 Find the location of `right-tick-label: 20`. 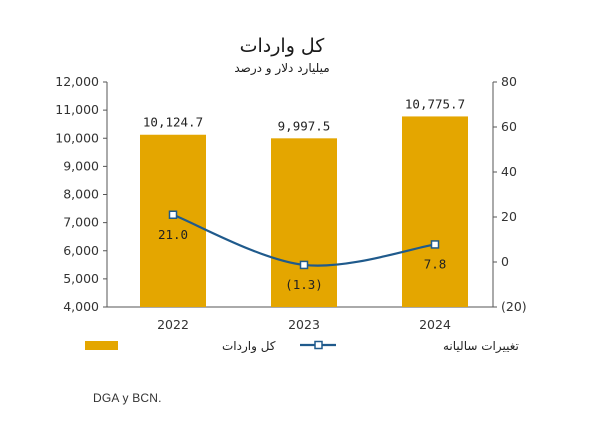

right-tick-label: 20 is located at coordinates (509, 216).